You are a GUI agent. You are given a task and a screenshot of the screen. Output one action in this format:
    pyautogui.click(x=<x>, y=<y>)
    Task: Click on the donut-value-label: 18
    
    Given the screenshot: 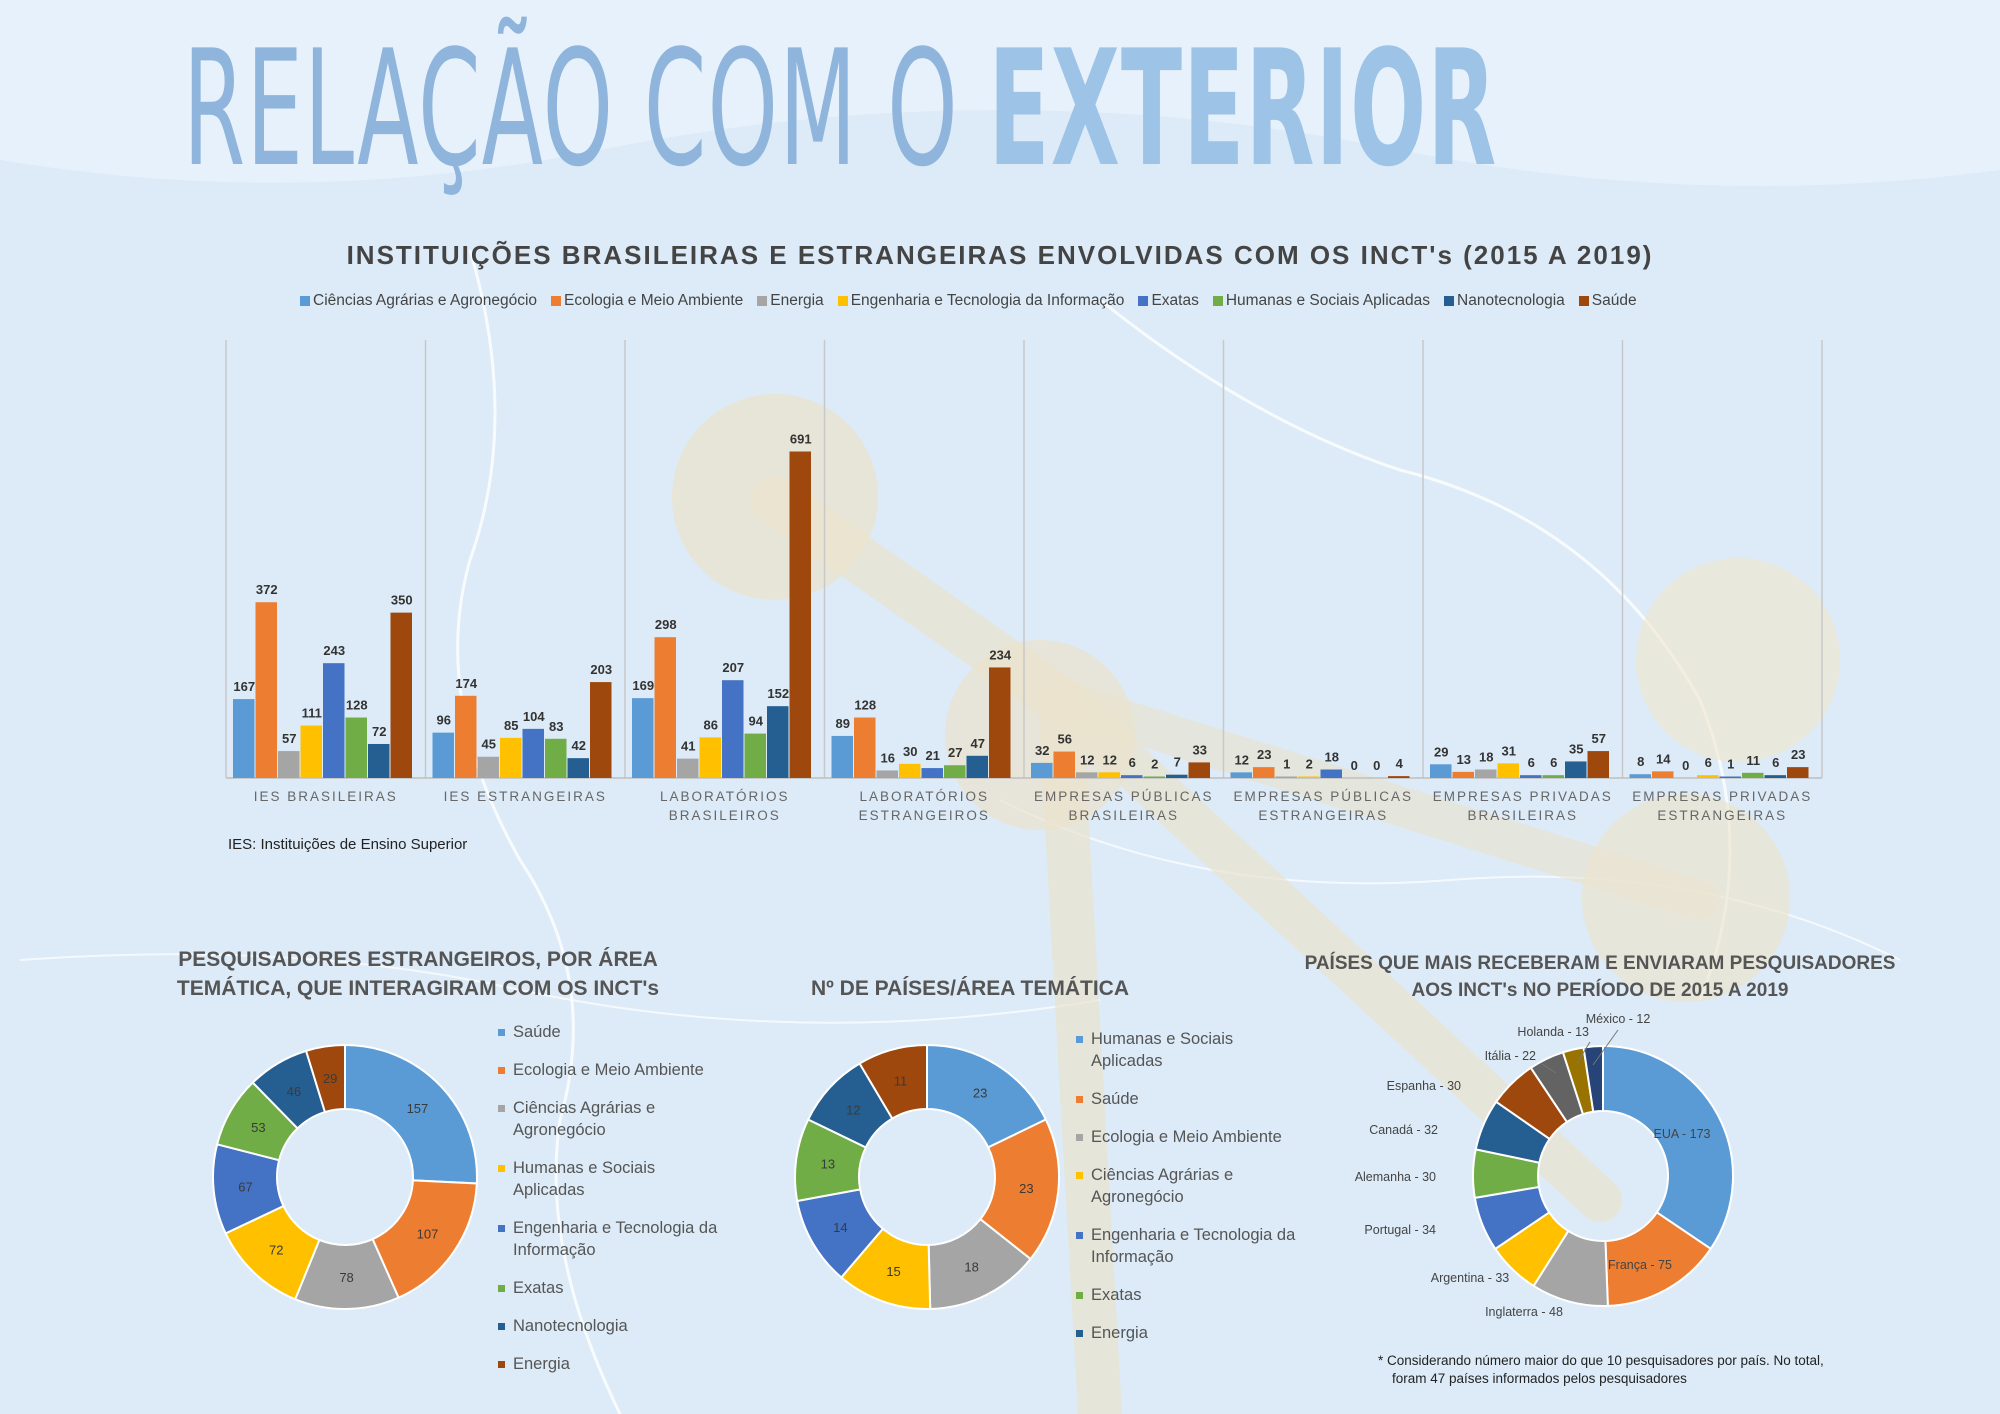 What is the action you would take?
    pyautogui.click(x=971, y=1266)
    